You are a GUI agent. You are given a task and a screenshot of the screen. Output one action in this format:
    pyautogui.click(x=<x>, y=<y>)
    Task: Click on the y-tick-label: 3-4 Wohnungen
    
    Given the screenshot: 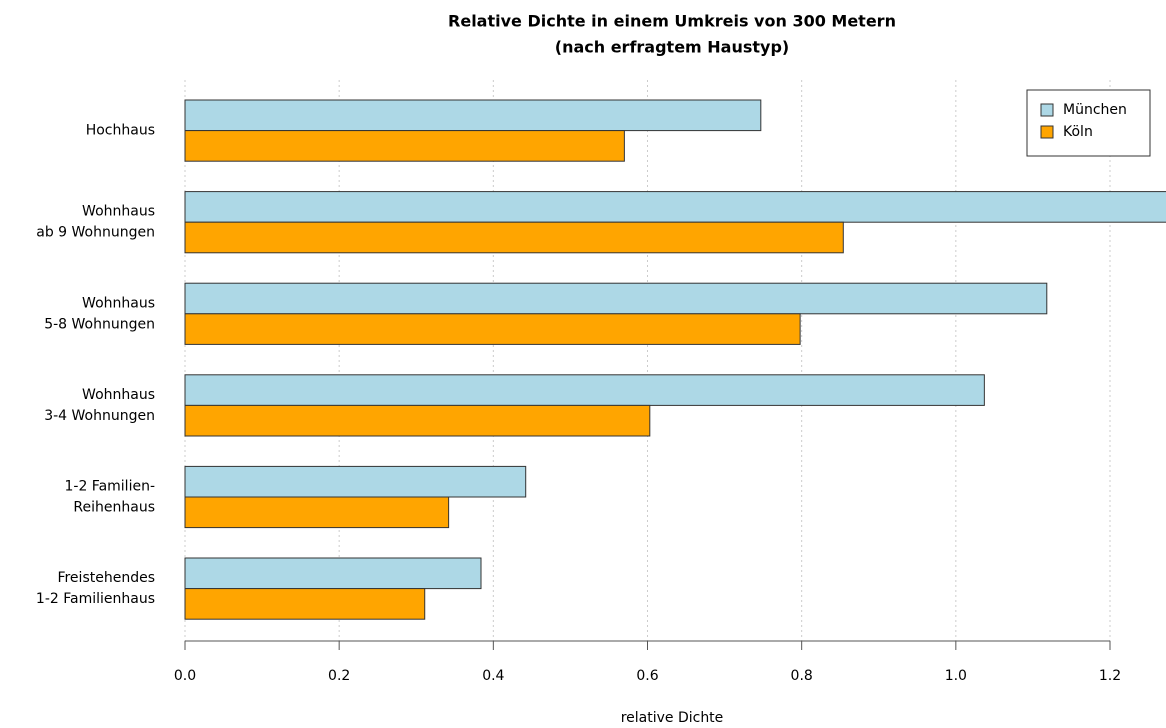 What is the action you would take?
    pyautogui.click(x=99, y=416)
    